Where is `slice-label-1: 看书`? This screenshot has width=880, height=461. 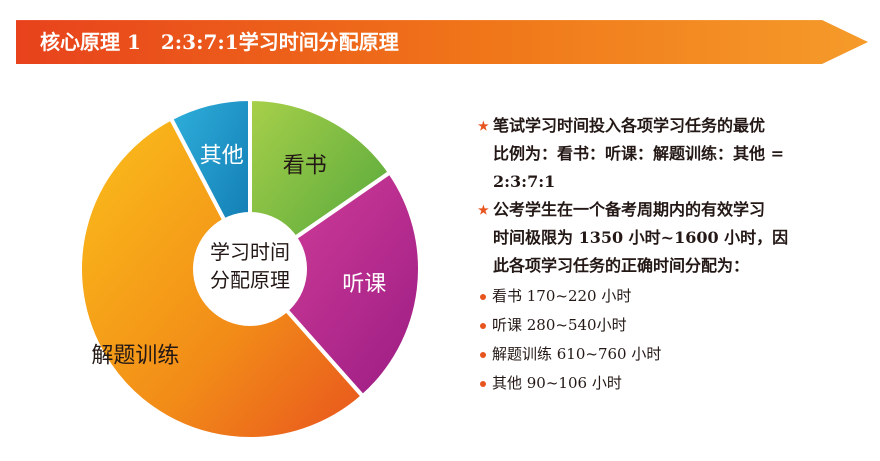
slice-label-1: 看书 is located at coordinates (305, 166).